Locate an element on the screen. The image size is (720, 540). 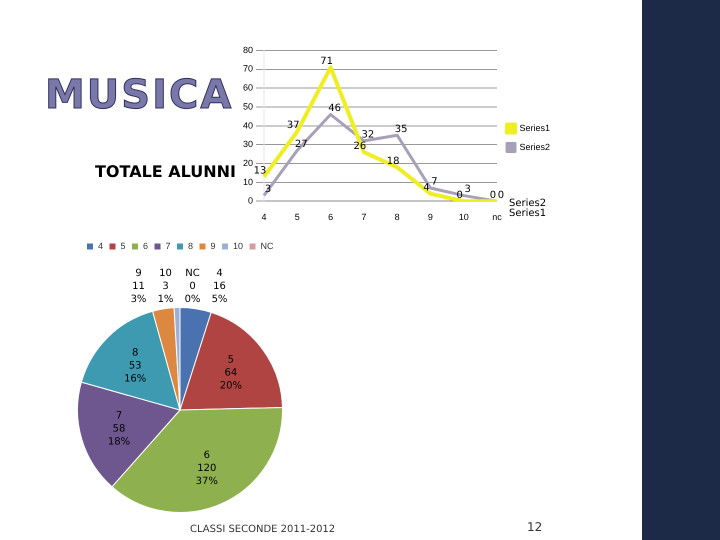
text: MUSICA is located at coordinates (139, 95).